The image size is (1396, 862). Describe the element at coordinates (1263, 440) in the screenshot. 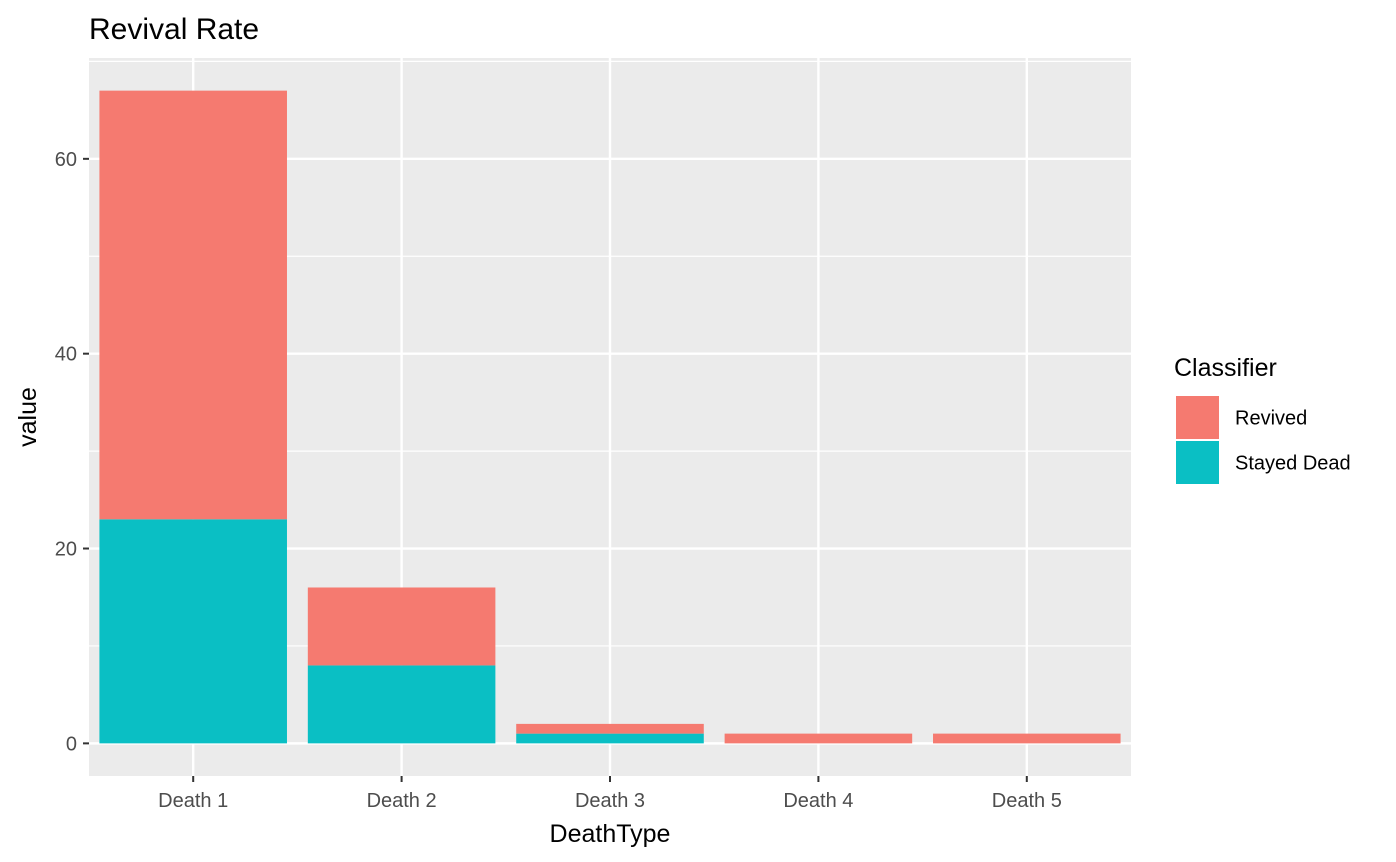

I see `legend-items: Revived Stayed Dead` at that location.